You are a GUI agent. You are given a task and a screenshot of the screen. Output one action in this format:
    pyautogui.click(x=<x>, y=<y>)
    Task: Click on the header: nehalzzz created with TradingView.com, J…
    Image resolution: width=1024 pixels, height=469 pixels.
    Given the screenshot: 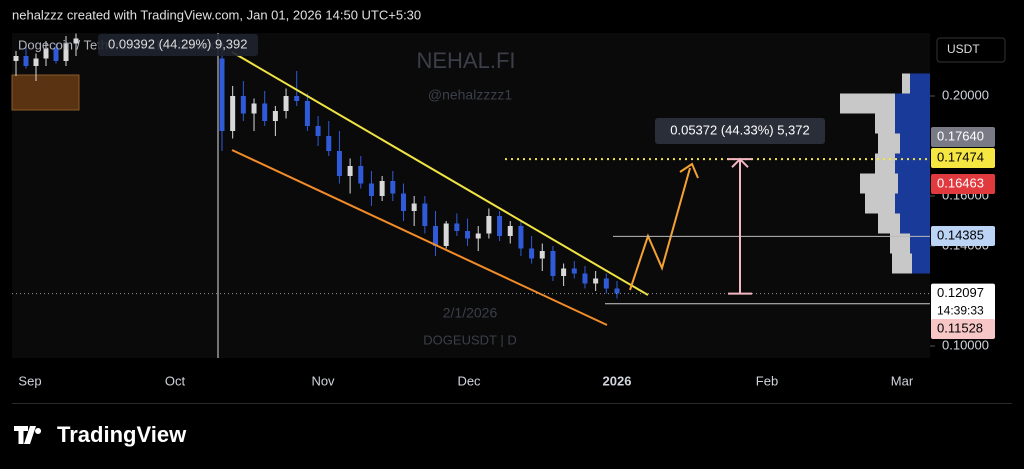 What is the action you would take?
    pyautogui.click(x=216, y=14)
    